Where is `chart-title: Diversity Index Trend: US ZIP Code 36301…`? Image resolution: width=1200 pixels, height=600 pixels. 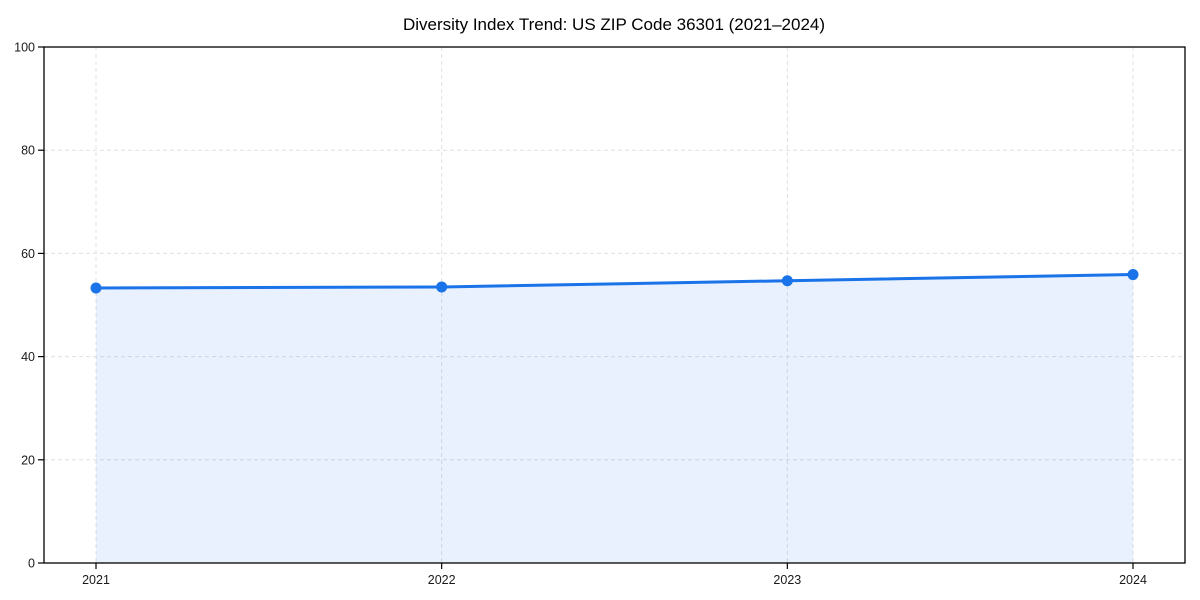 chart-title: Diversity Index Trend: US ZIP Code 36301… is located at coordinates (614, 24).